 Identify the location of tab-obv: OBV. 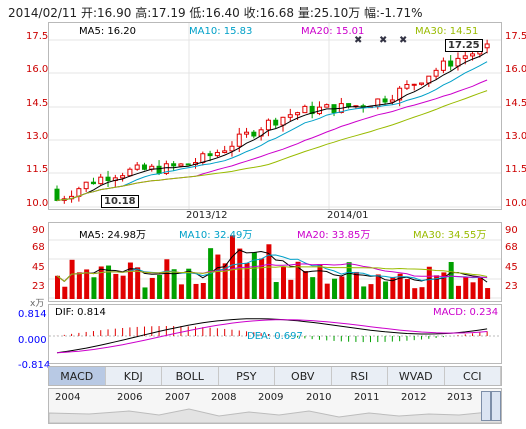
(303, 376).